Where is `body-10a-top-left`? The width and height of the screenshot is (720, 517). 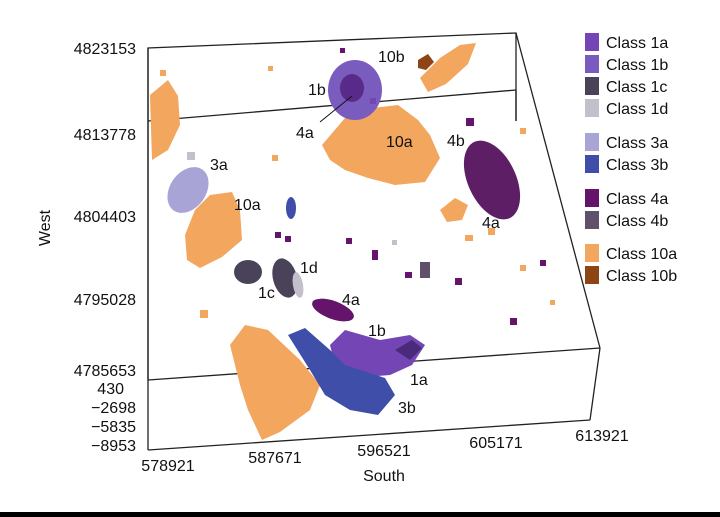
body-10a-top-left is located at coordinates (165, 120).